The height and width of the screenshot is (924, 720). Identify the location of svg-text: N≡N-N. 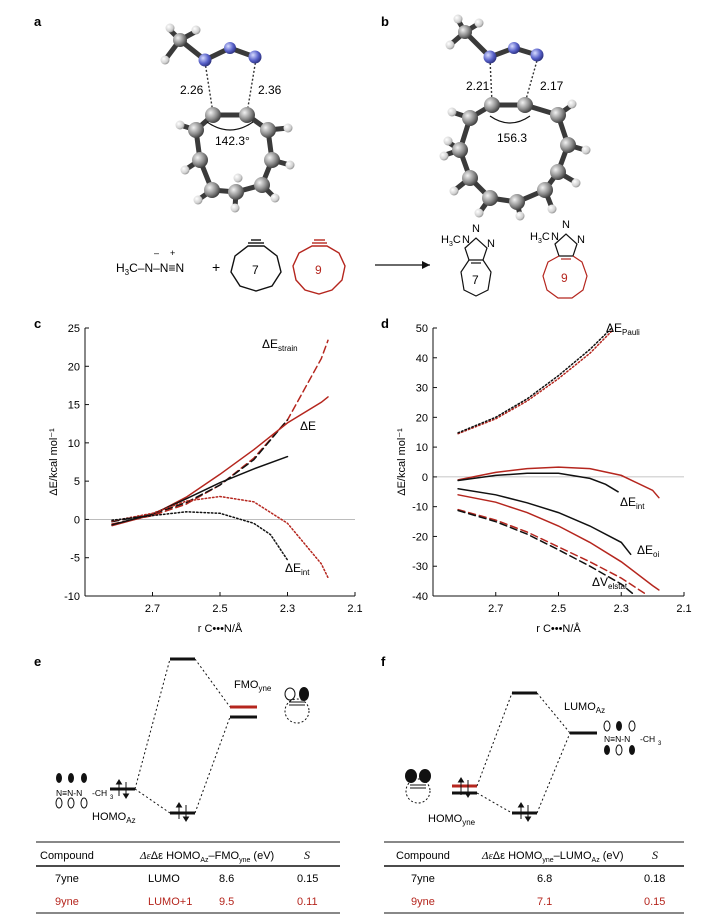
(69, 793).